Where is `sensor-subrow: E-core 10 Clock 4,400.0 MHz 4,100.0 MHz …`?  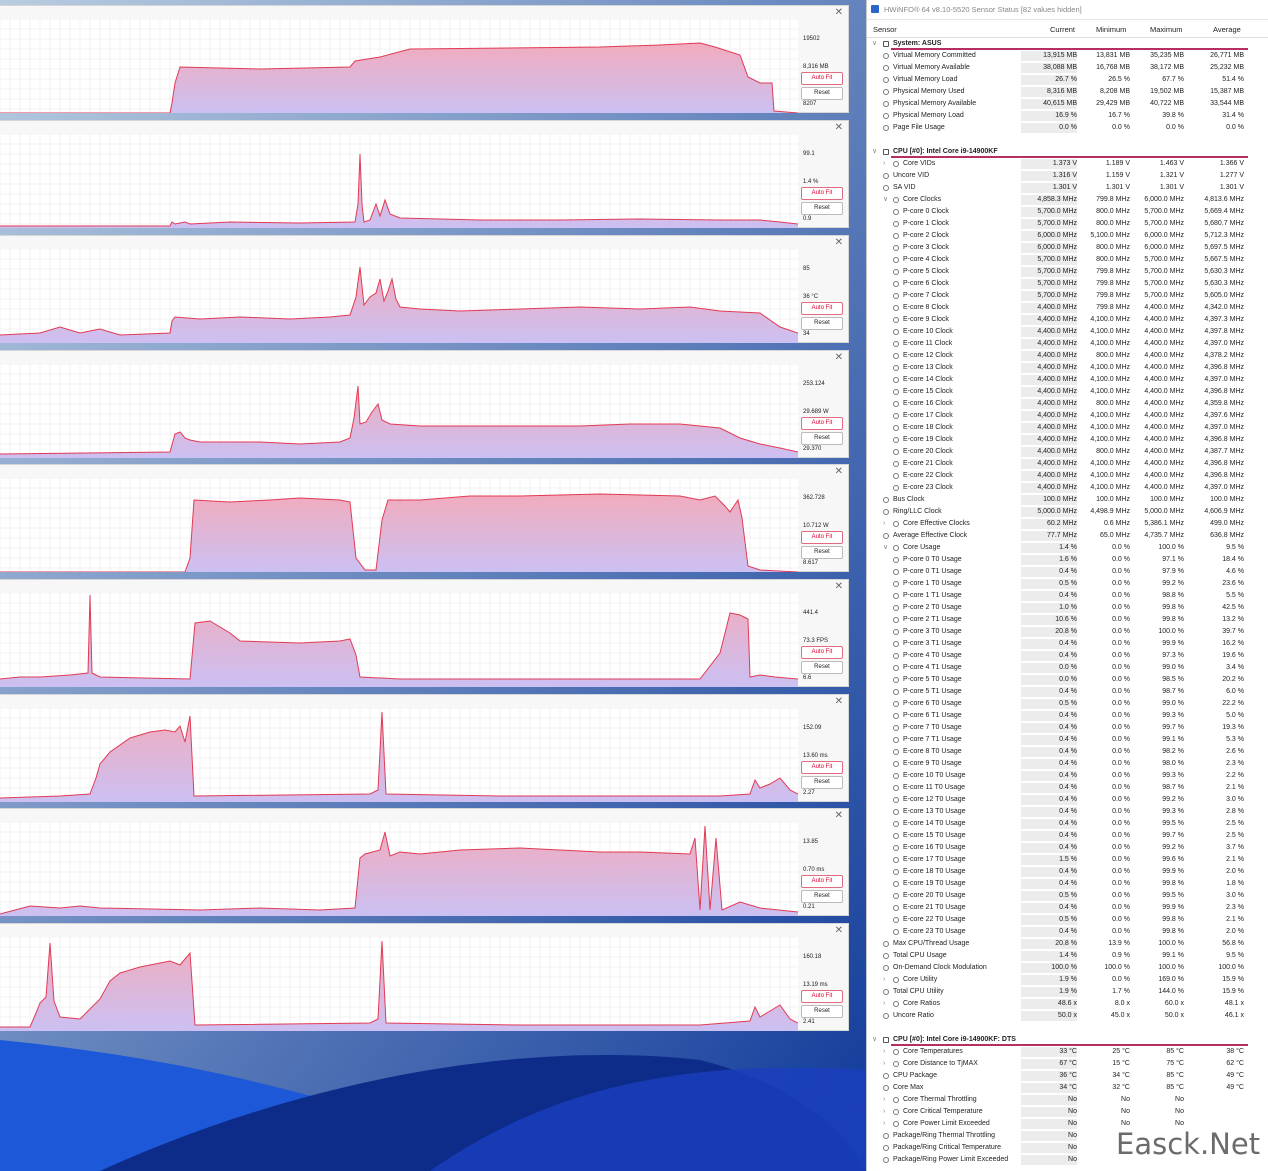
sensor-subrow: E-core 10 Clock 4,400.0 MHz 4,100.0 MHz … is located at coordinates (1067, 332).